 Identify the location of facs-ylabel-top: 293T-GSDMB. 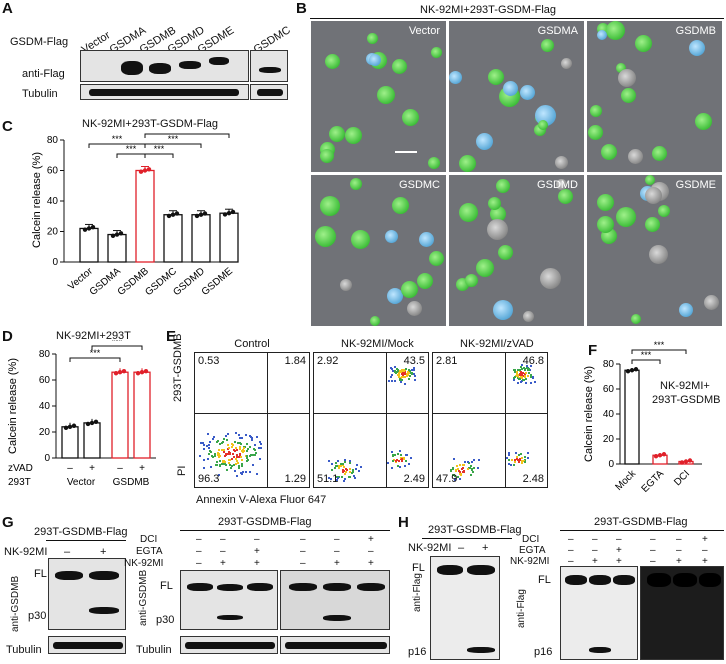
(178, 367).